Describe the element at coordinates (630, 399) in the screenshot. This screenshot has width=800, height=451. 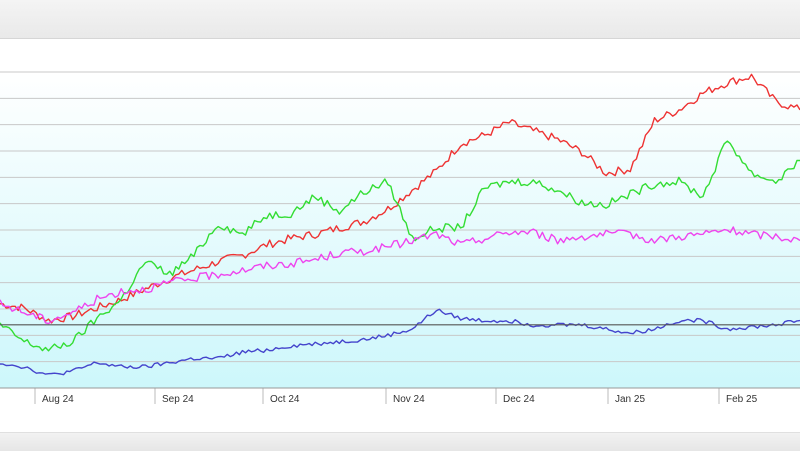
I see `x-tick-label: Jan 25` at that location.